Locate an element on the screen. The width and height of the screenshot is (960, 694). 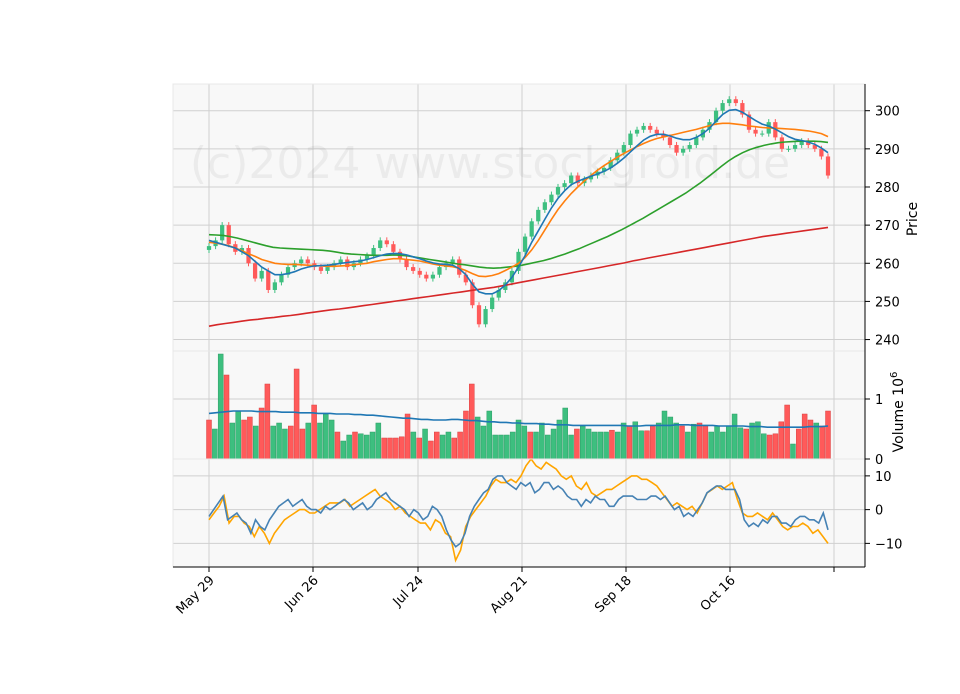
volume-axis-exponent-base: 10 is located at coordinates (899, 387).